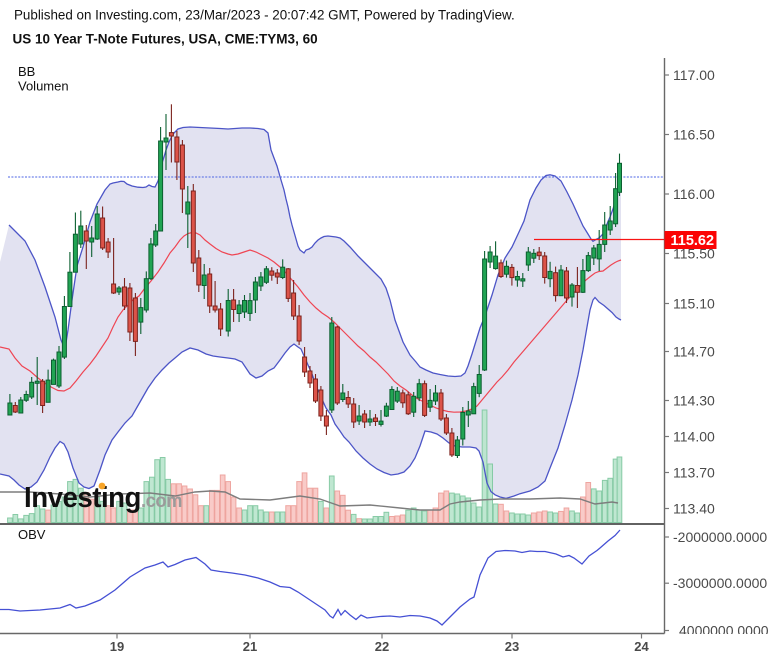 This screenshot has width=776, height=667. What do you see at coordinates (694, 401) in the screenshot?
I see `svg-text: 114.30` at bounding box center [694, 401].